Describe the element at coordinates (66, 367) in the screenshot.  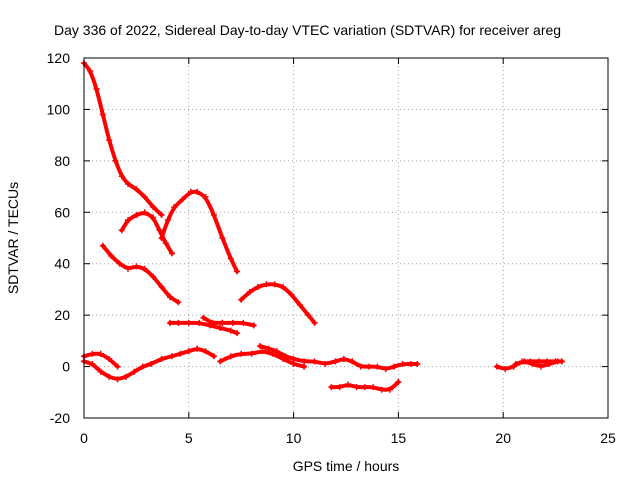
I see `y-tick-label: 0` at that location.